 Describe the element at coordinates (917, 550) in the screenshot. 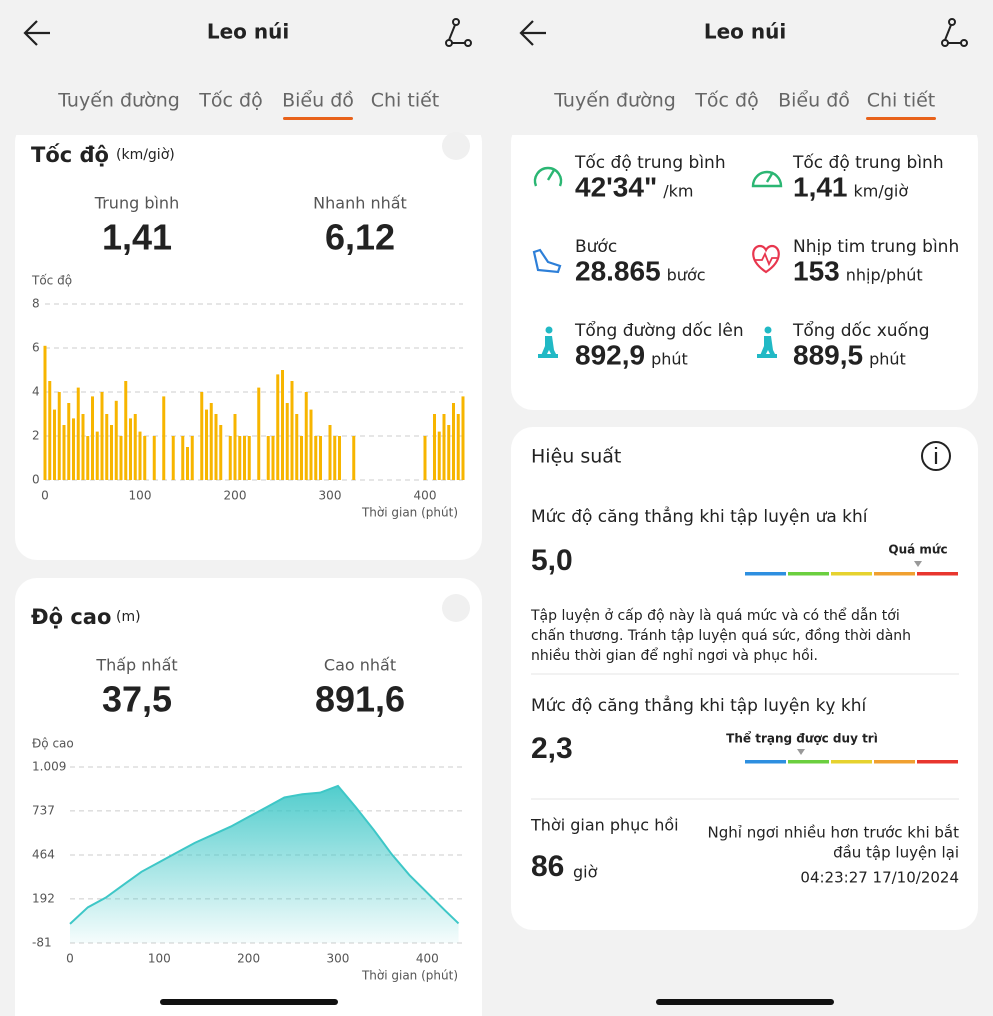

I see `level-label: Quá mức` at that location.